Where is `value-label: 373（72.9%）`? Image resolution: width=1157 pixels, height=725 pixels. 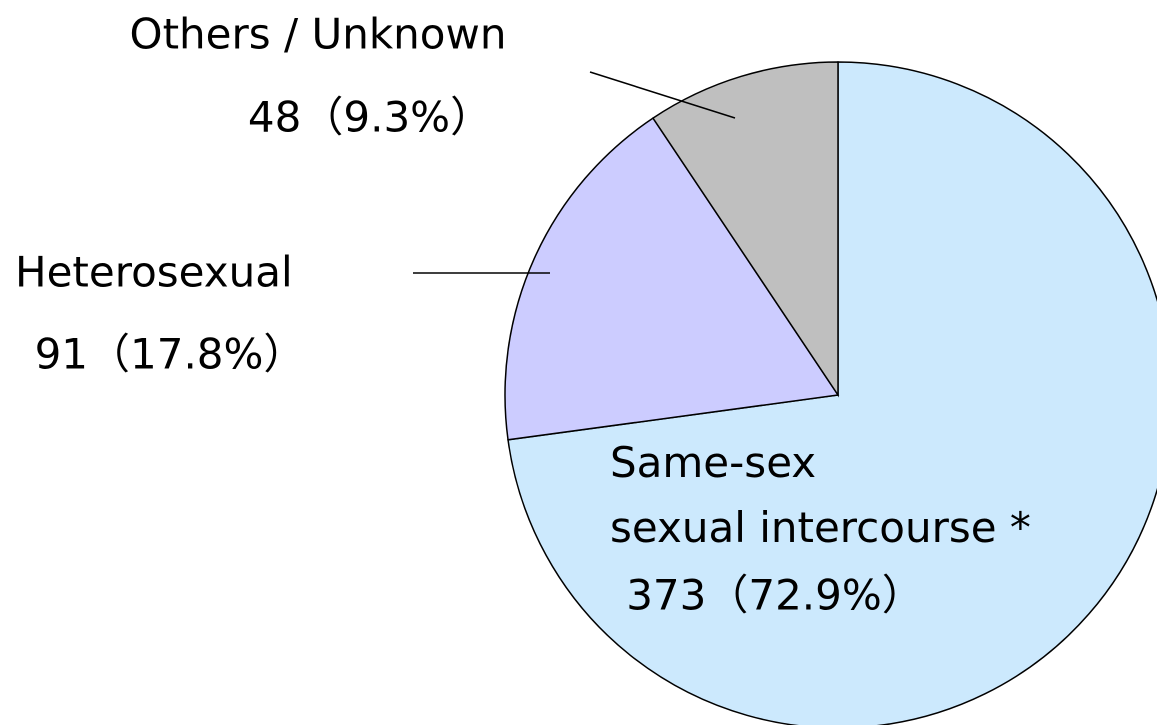
value-label: 373（72.9%） is located at coordinates (775, 595).